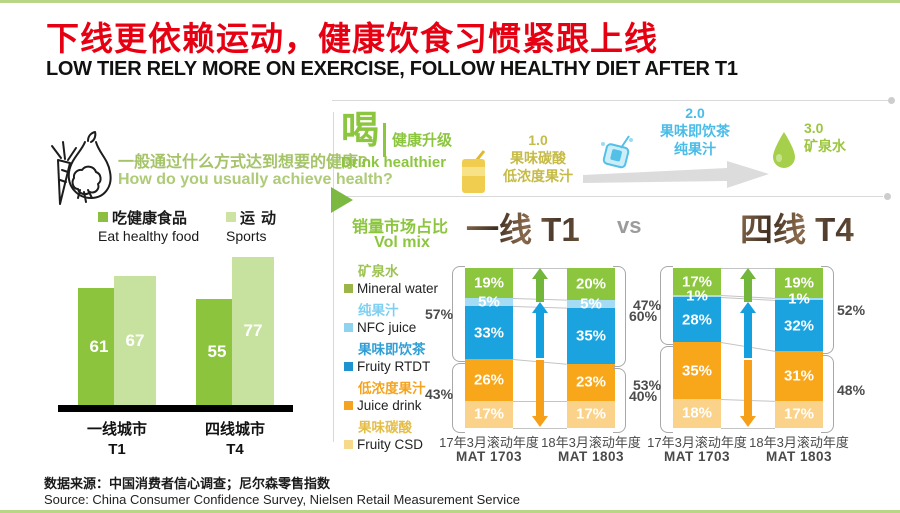  I want to click on stage-2-line1: 果味即饮茶, so click(695, 131).